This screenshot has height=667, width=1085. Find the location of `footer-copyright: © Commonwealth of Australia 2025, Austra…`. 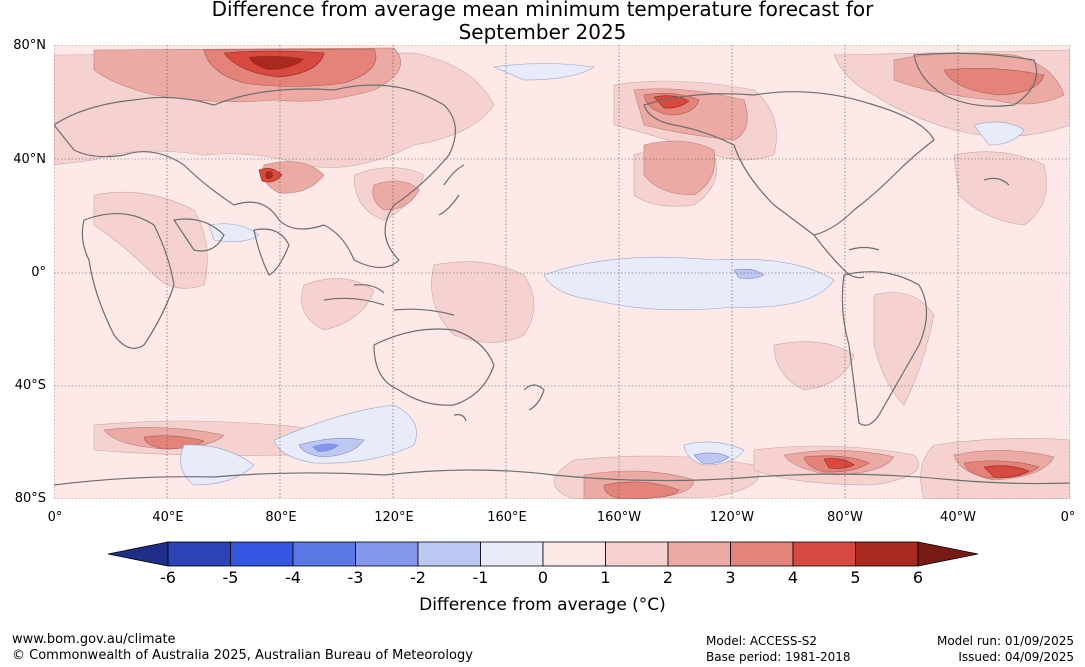

footer-copyright: © Commonwealth of Australia 2025, Austra… is located at coordinates (242, 655).